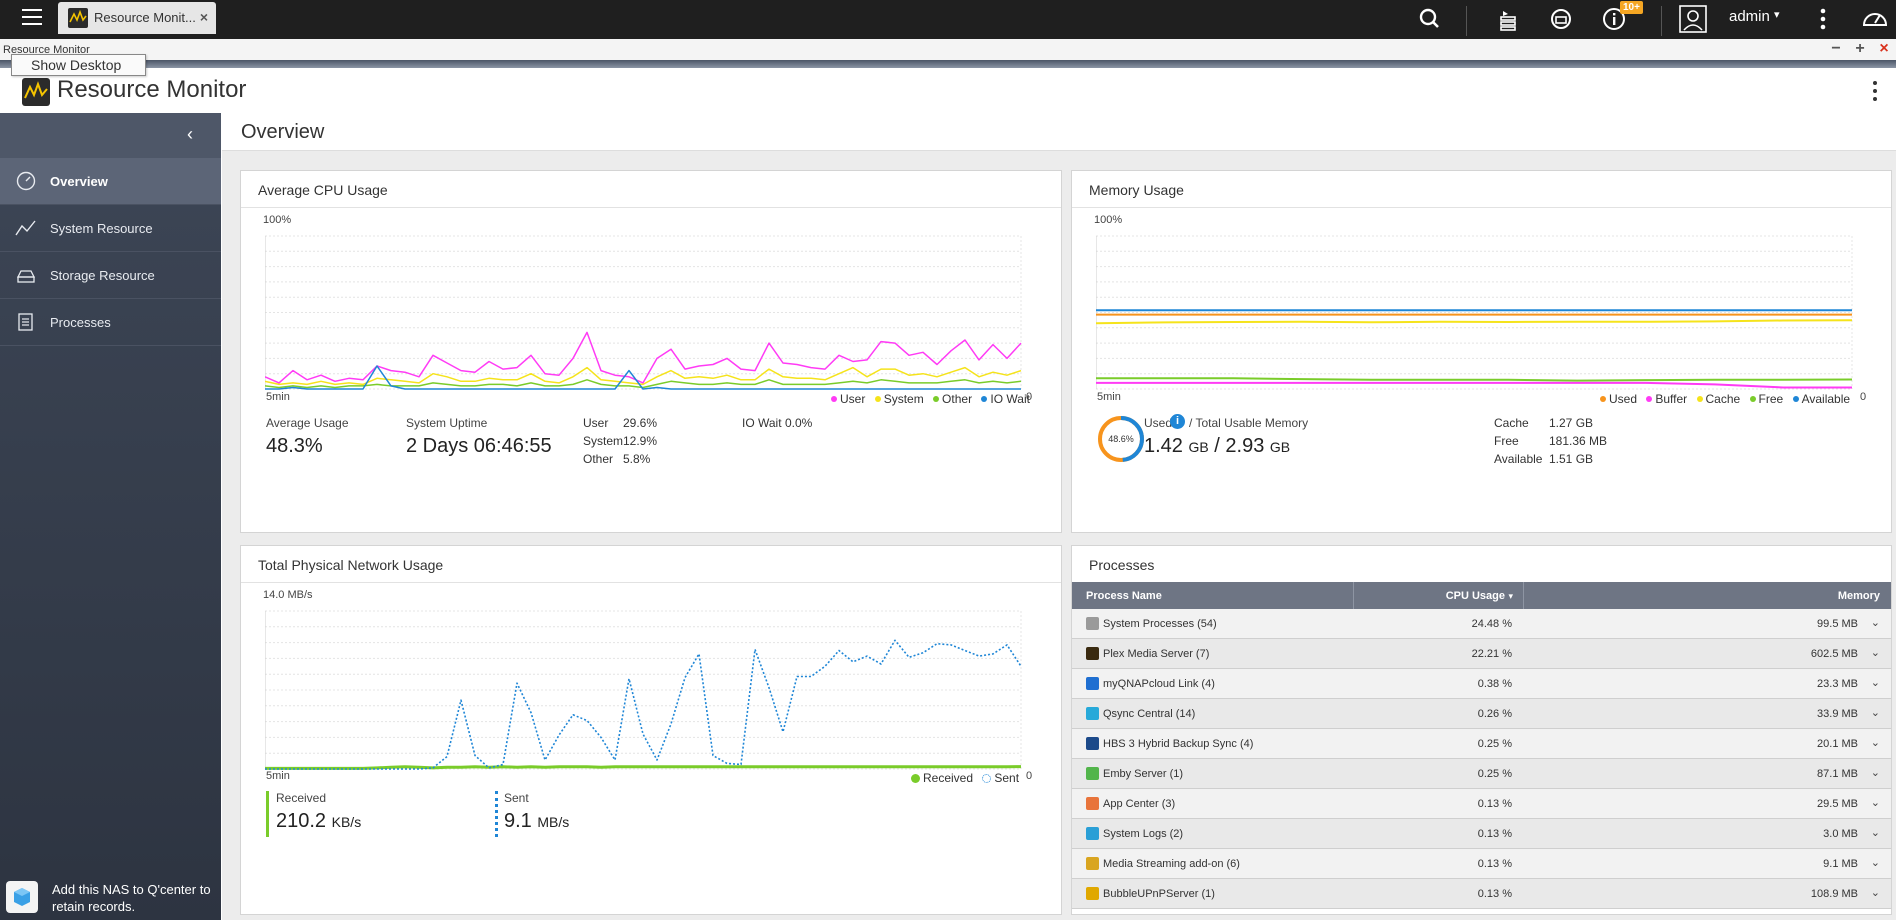 The width and height of the screenshot is (1896, 920). What do you see at coordinates (1723, 399) in the screenshot?
I see `legend-label: Cache` at bounding box center [1723, 399].